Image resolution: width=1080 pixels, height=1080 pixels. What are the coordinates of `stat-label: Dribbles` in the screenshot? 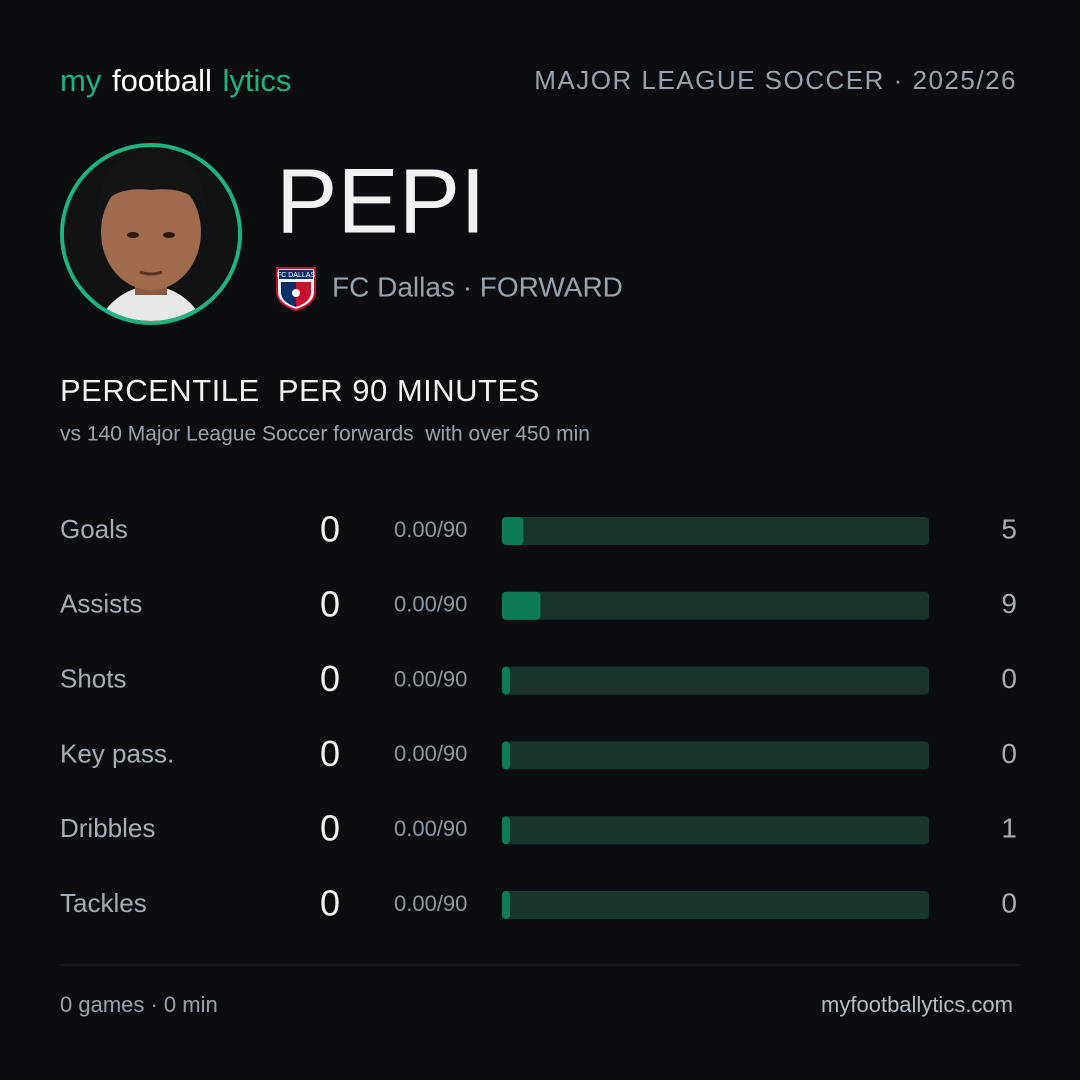 It's located at (107, 828).